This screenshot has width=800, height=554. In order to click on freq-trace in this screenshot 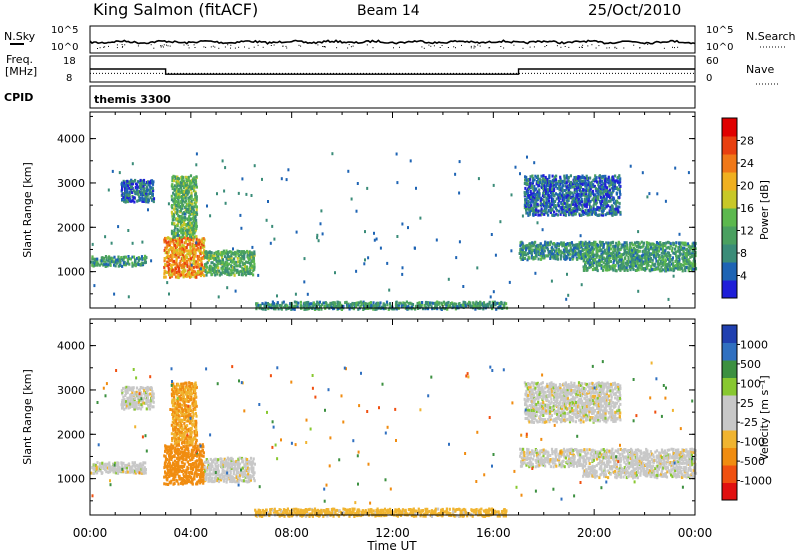, I will do `click(392, 71)`.